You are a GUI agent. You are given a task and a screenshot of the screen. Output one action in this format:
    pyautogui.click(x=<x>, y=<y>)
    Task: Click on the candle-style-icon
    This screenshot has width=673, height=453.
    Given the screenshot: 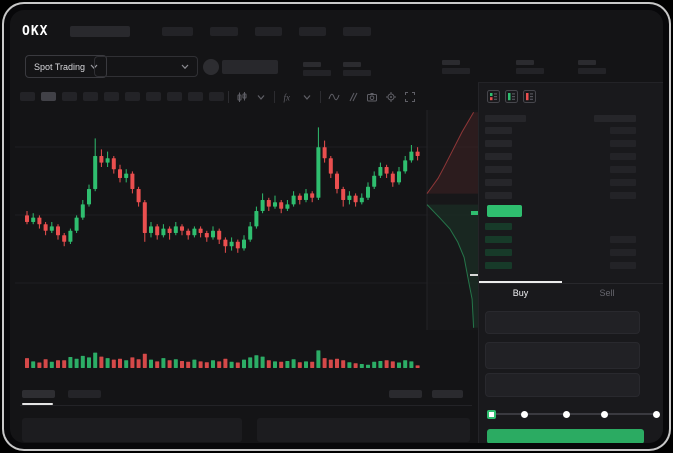 What is the action you would take?
    pyautogui.click(x=242, y=97)
    